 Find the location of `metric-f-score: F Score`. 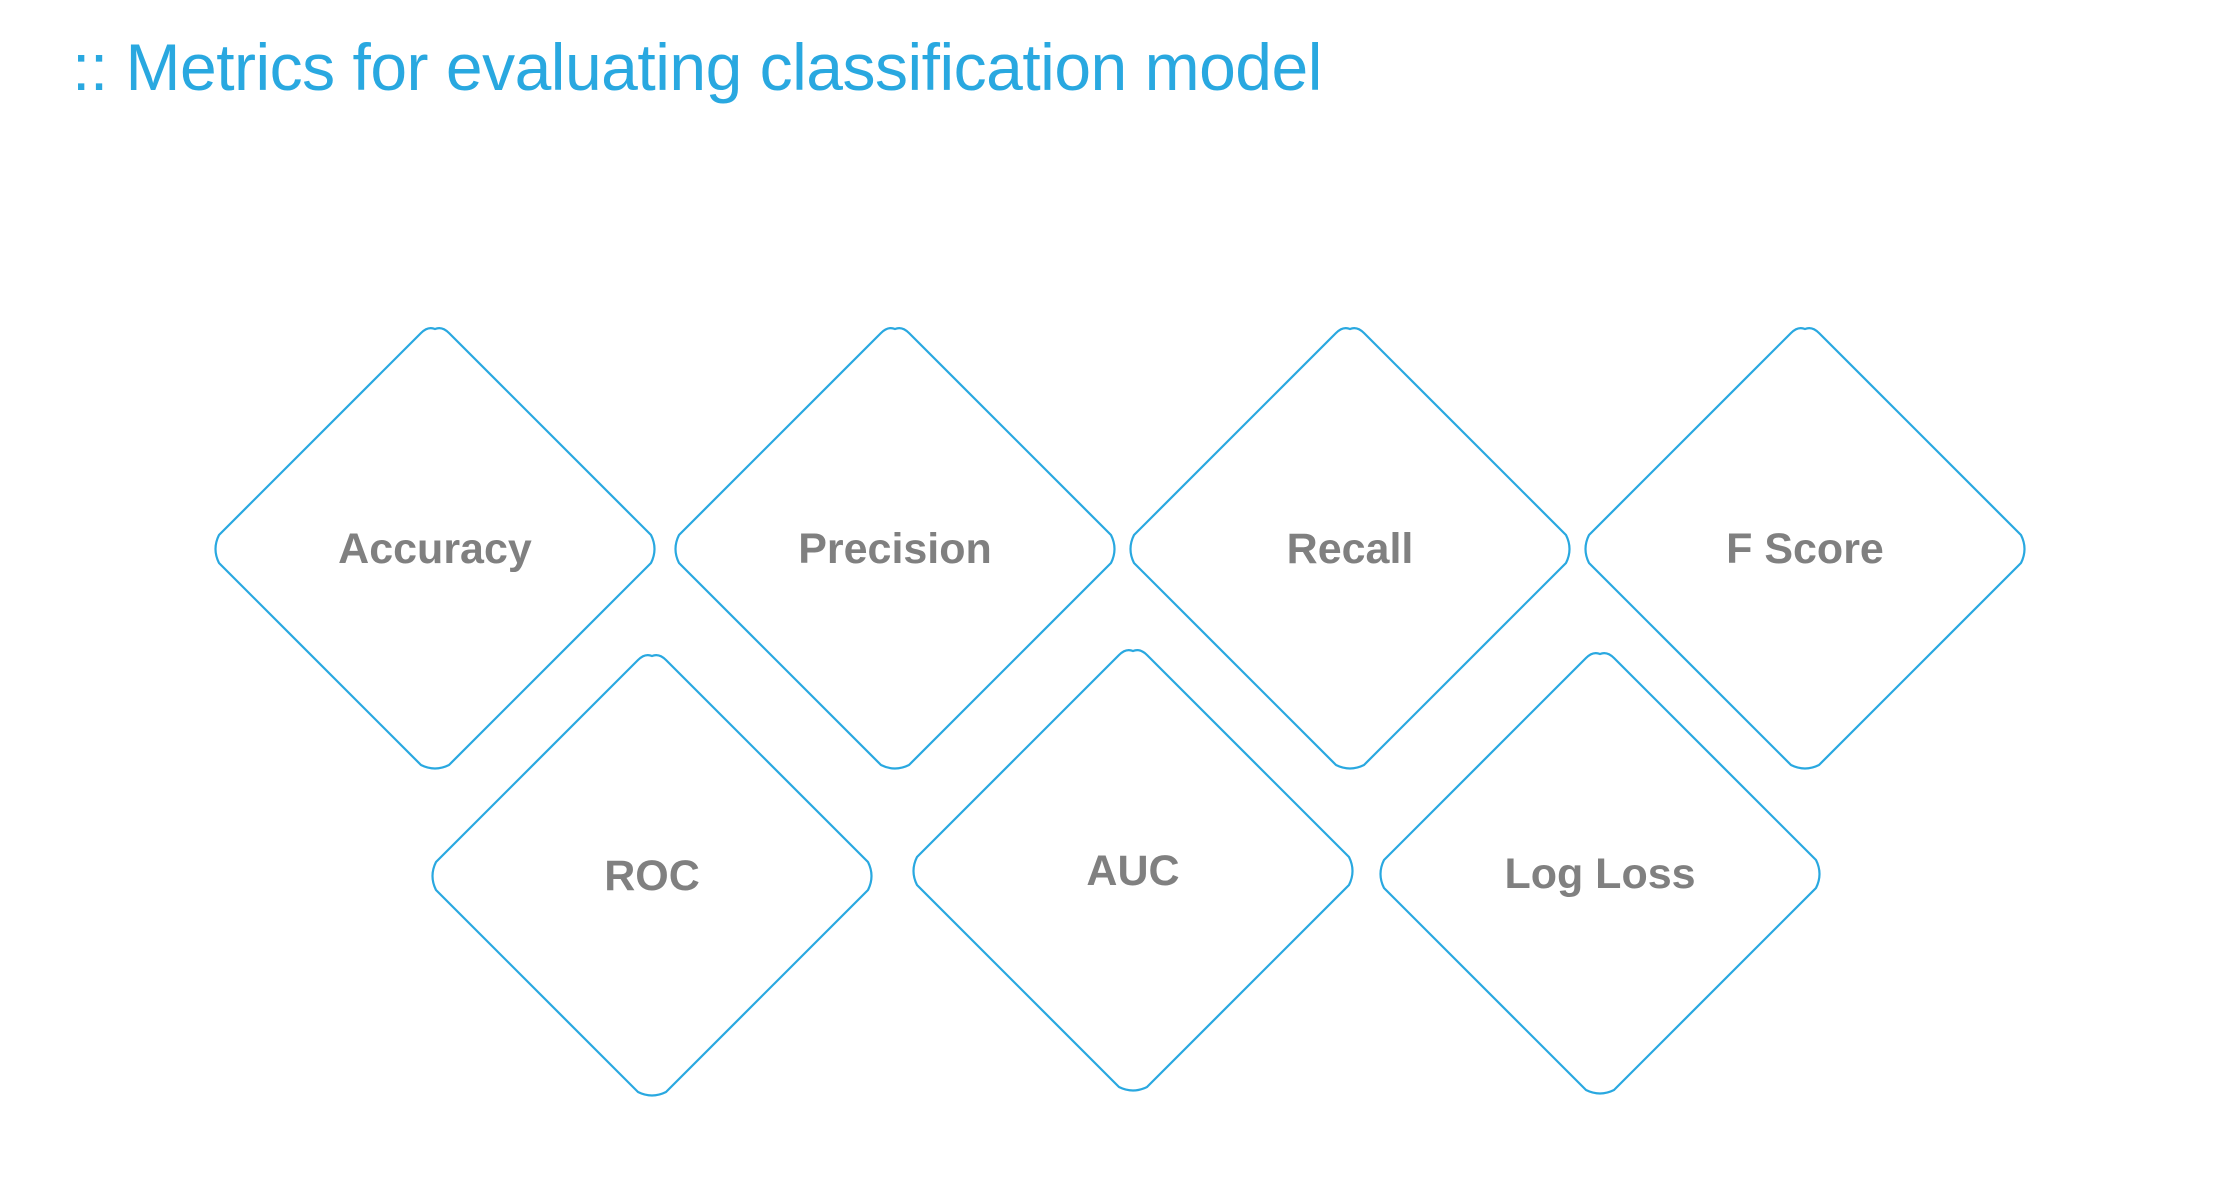

metric-f-score: F Score is located at coordinates (1805, 549).